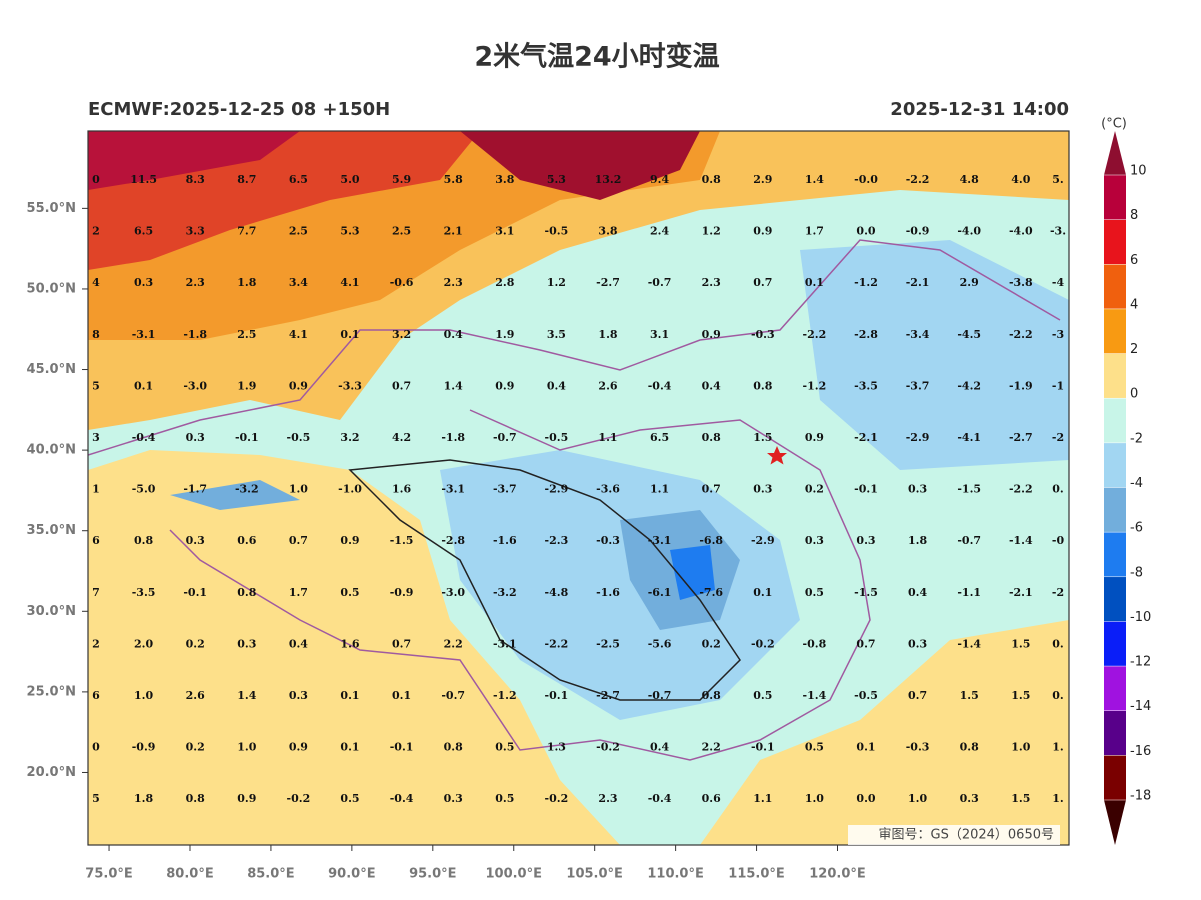 The width and height of the screenshot is (1201, 900). I want to click on stamp-box, so click(954, 835).